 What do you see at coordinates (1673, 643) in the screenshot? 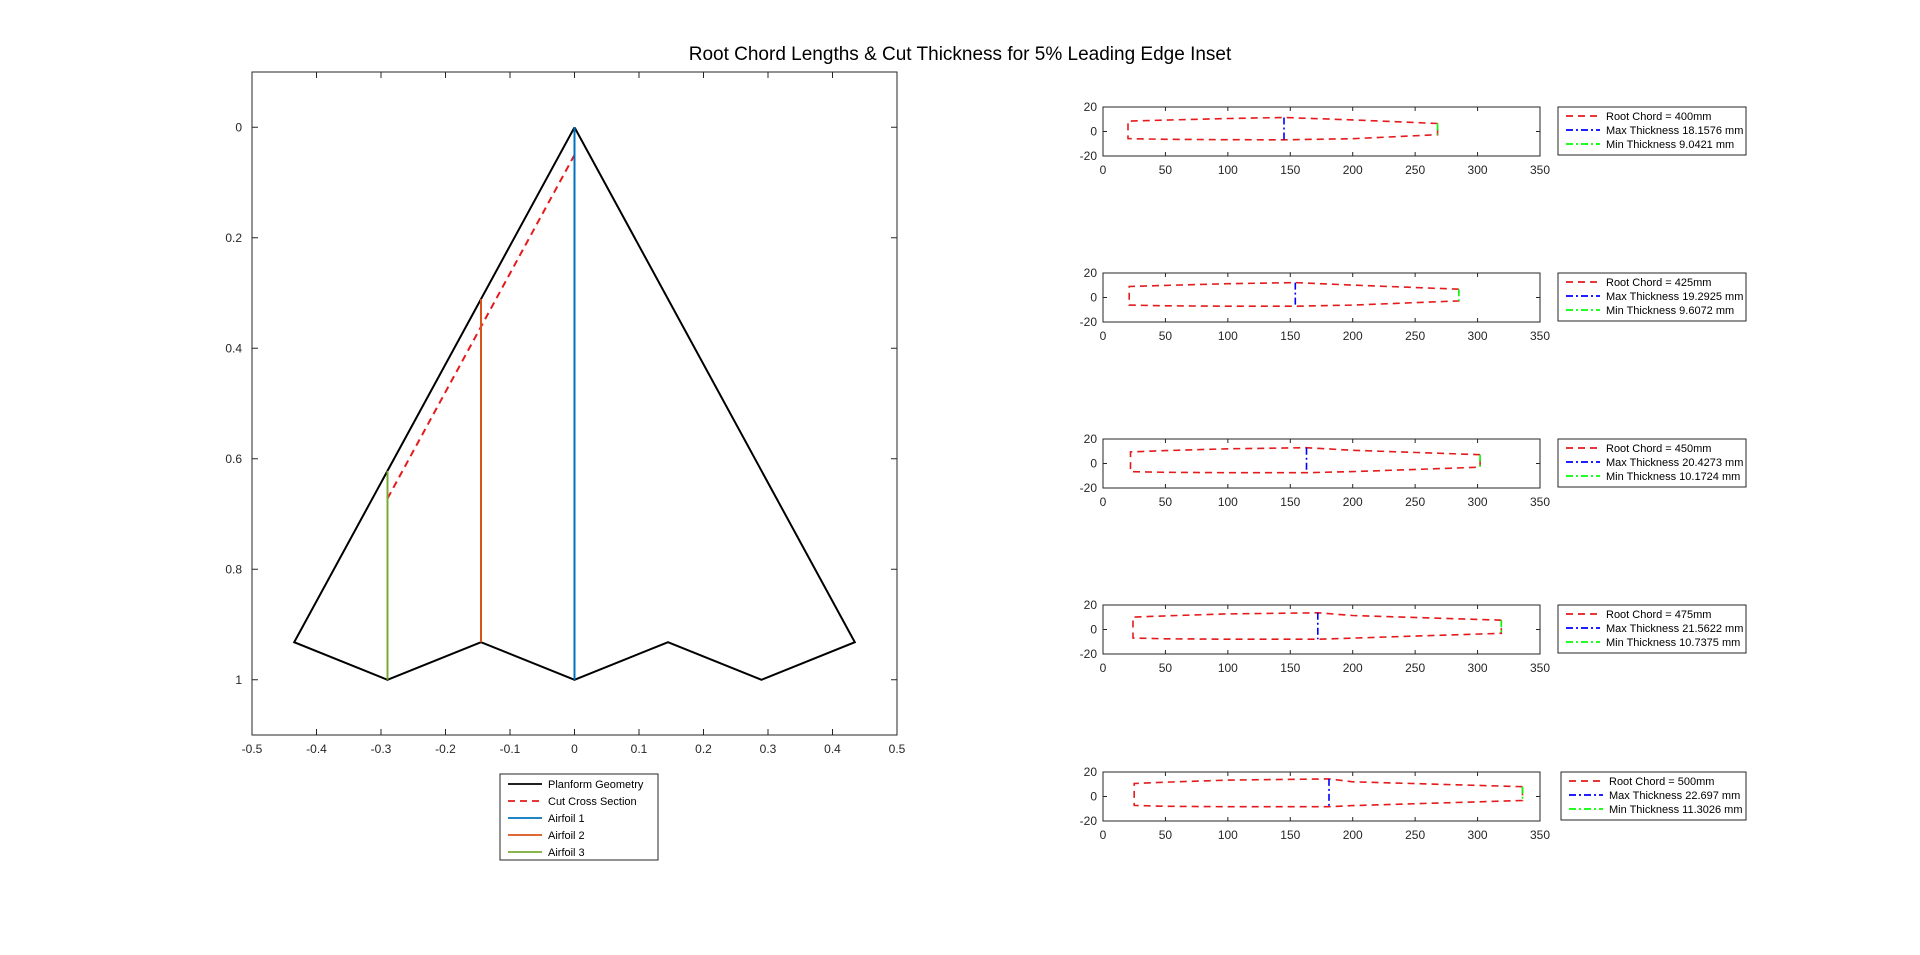
I see `legend-entry: Min Thickness 10.7375 mm` at bounding box center [1673, 643].